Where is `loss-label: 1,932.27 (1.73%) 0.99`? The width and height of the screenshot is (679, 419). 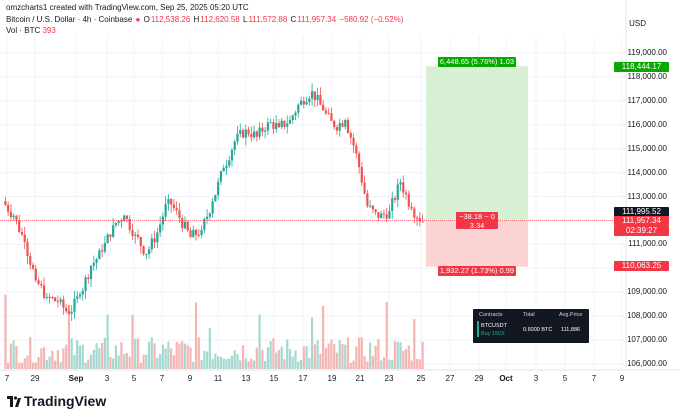 loss-label: 1,932.27 (1.73%) 0.99 is located at coordinates (477, 271).